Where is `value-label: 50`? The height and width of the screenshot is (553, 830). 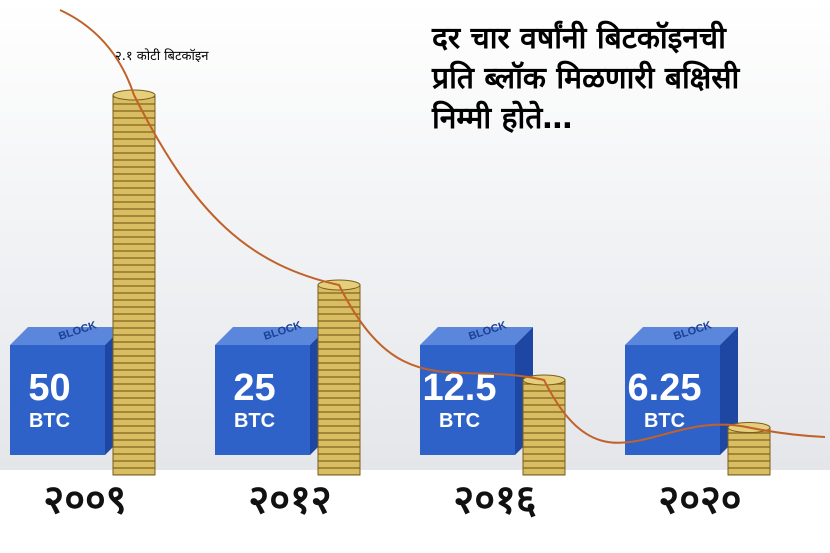 value-label: 50 is located at coordinates (49, 388).